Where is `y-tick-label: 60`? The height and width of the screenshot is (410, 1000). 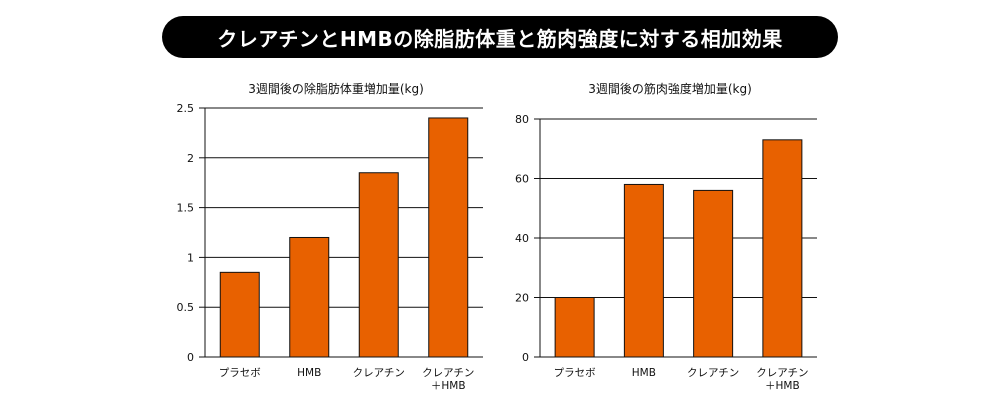 y-tick-label: 60 is located at coordinates (522, 179).